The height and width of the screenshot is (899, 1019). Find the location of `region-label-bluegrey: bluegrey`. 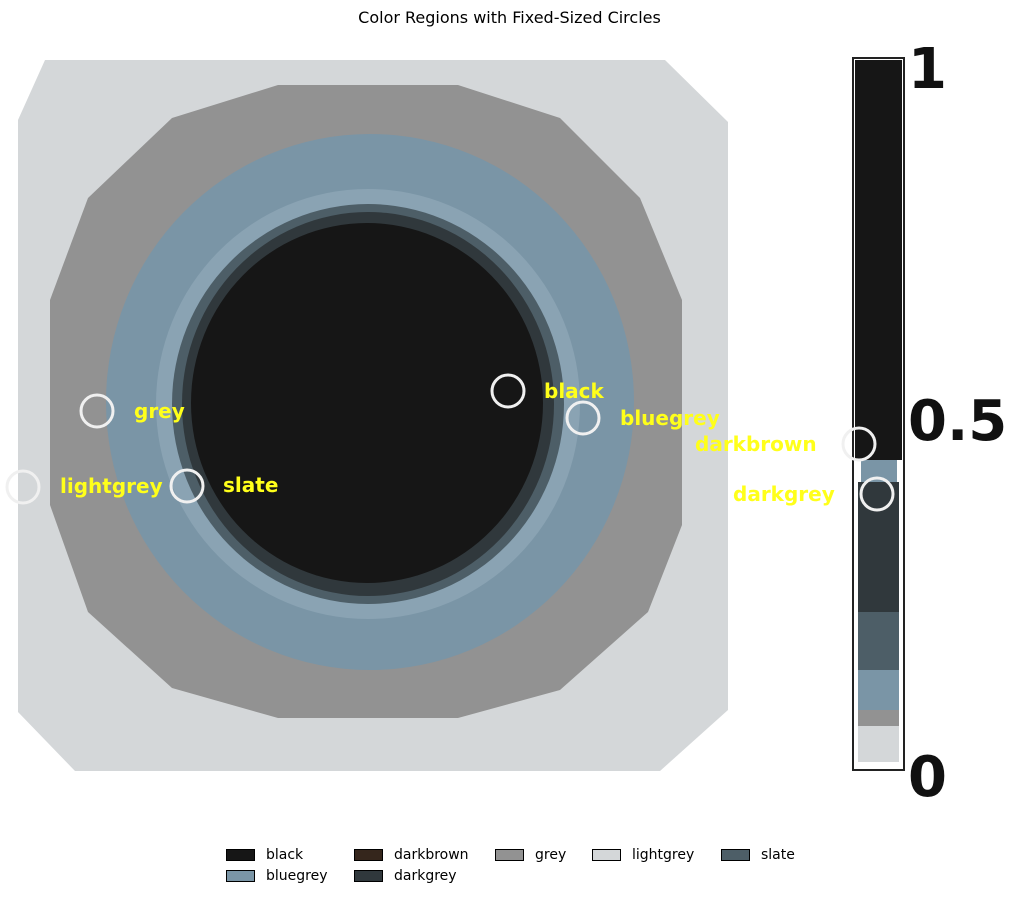

region-label-bluegrey: bluegrey is located at coordinates (670, 418).